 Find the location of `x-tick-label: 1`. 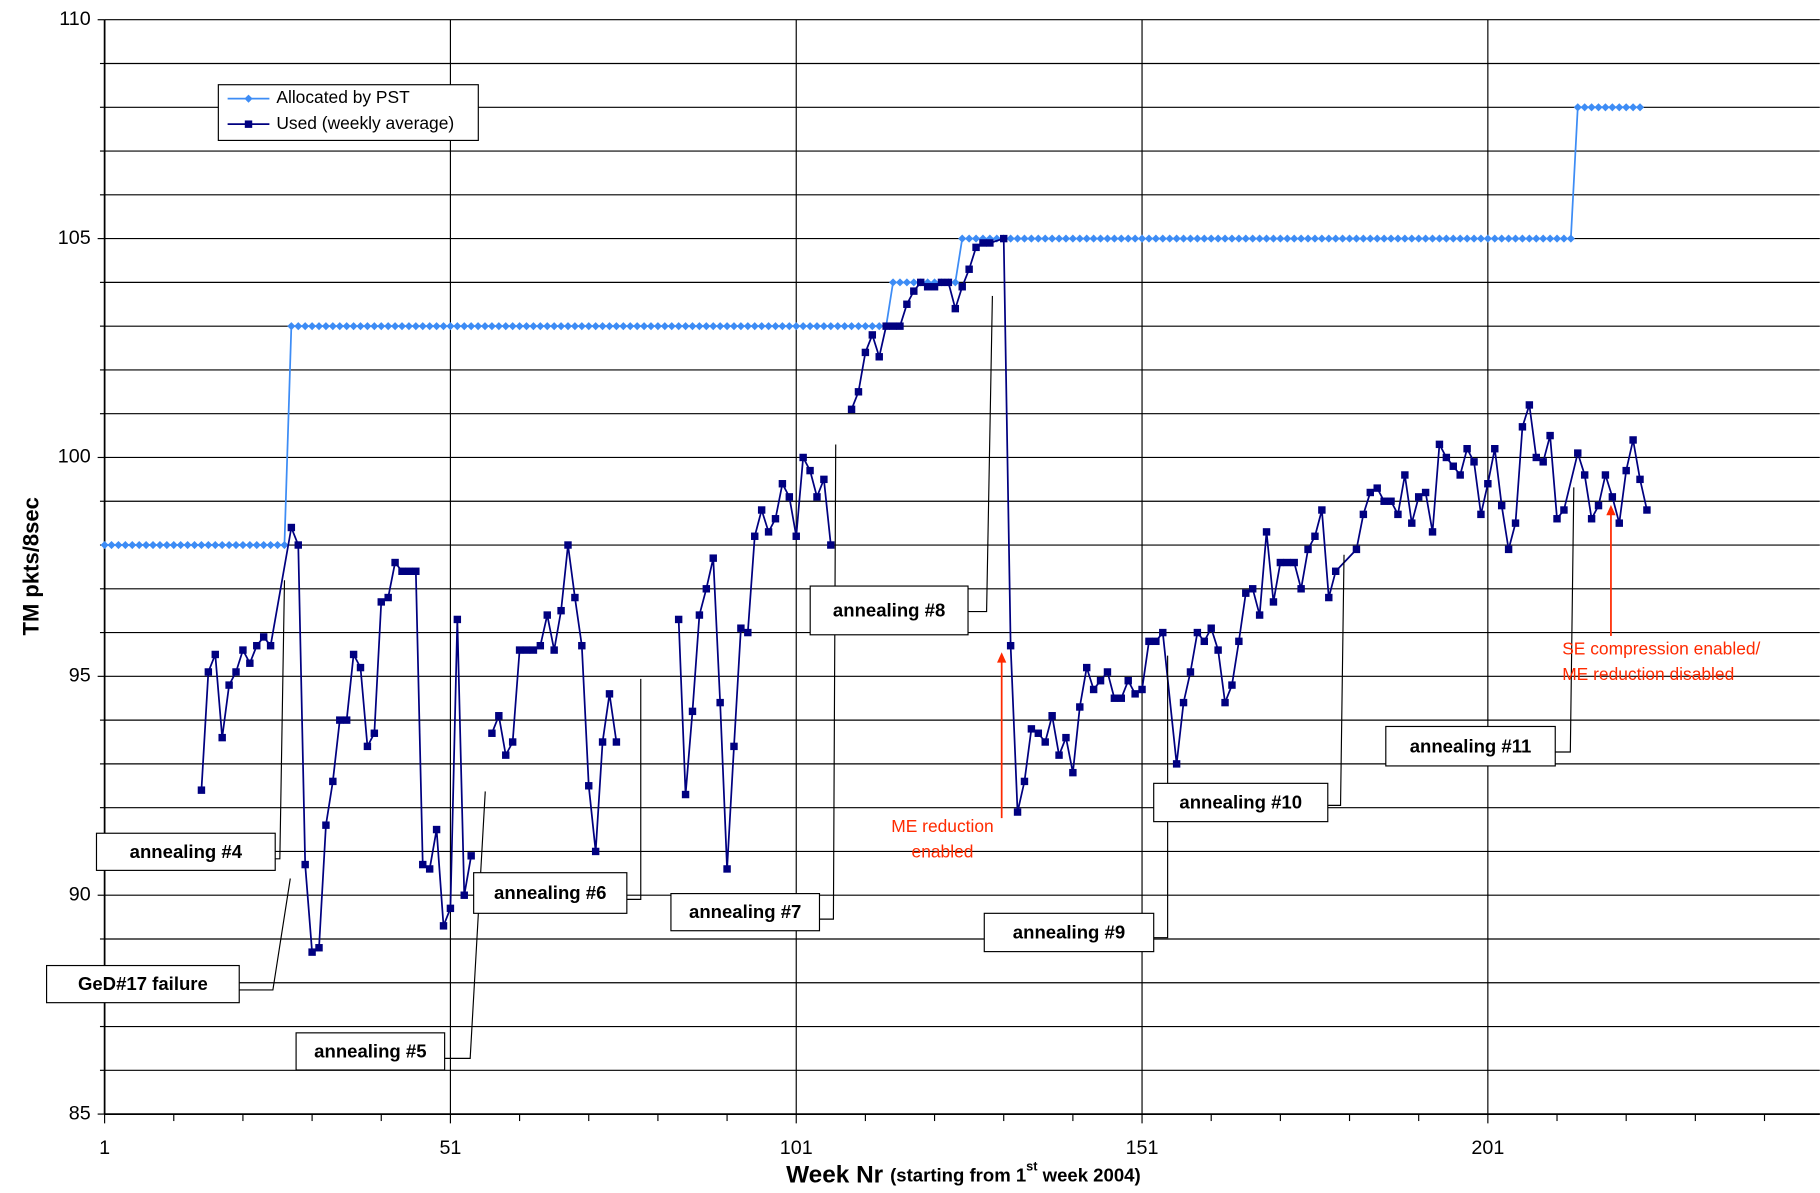

x-tick-label: 1 is located at coordinates (104, 1148).